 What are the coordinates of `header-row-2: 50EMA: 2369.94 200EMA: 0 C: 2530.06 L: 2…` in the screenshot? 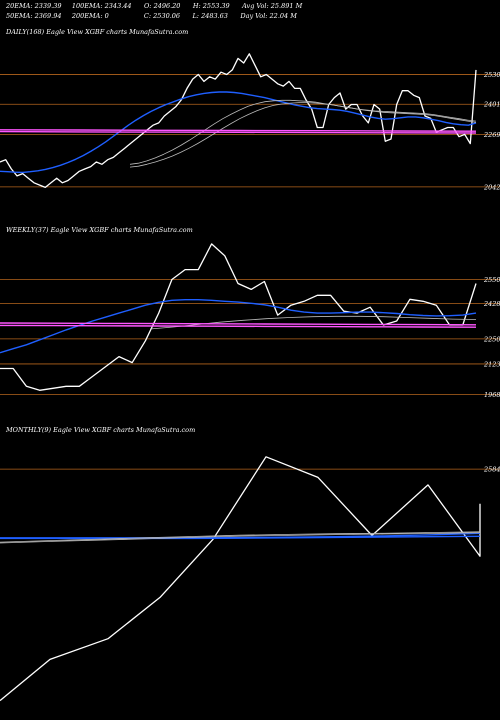 It's located at (151, 16).